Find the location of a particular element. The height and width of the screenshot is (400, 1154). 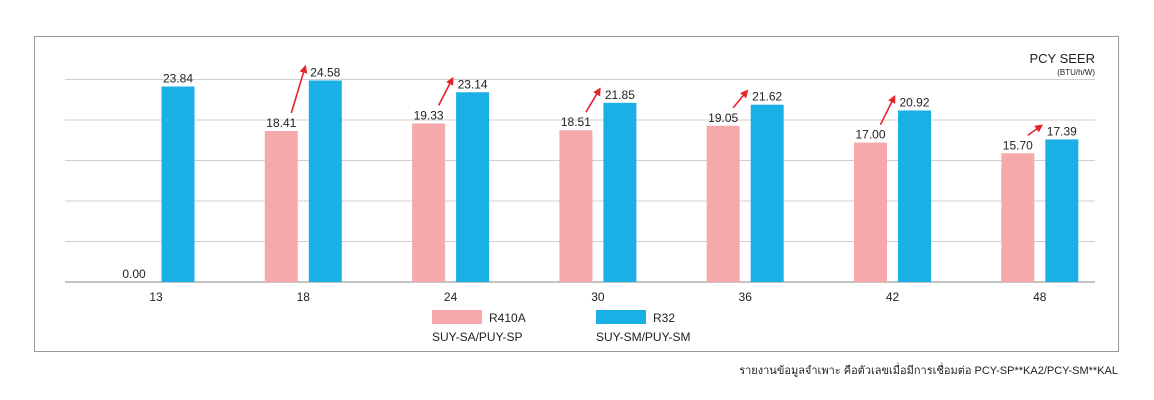

legend-sublabel-r410a: SUY-SA/PUY-SP is located at coordinates (477, 337).